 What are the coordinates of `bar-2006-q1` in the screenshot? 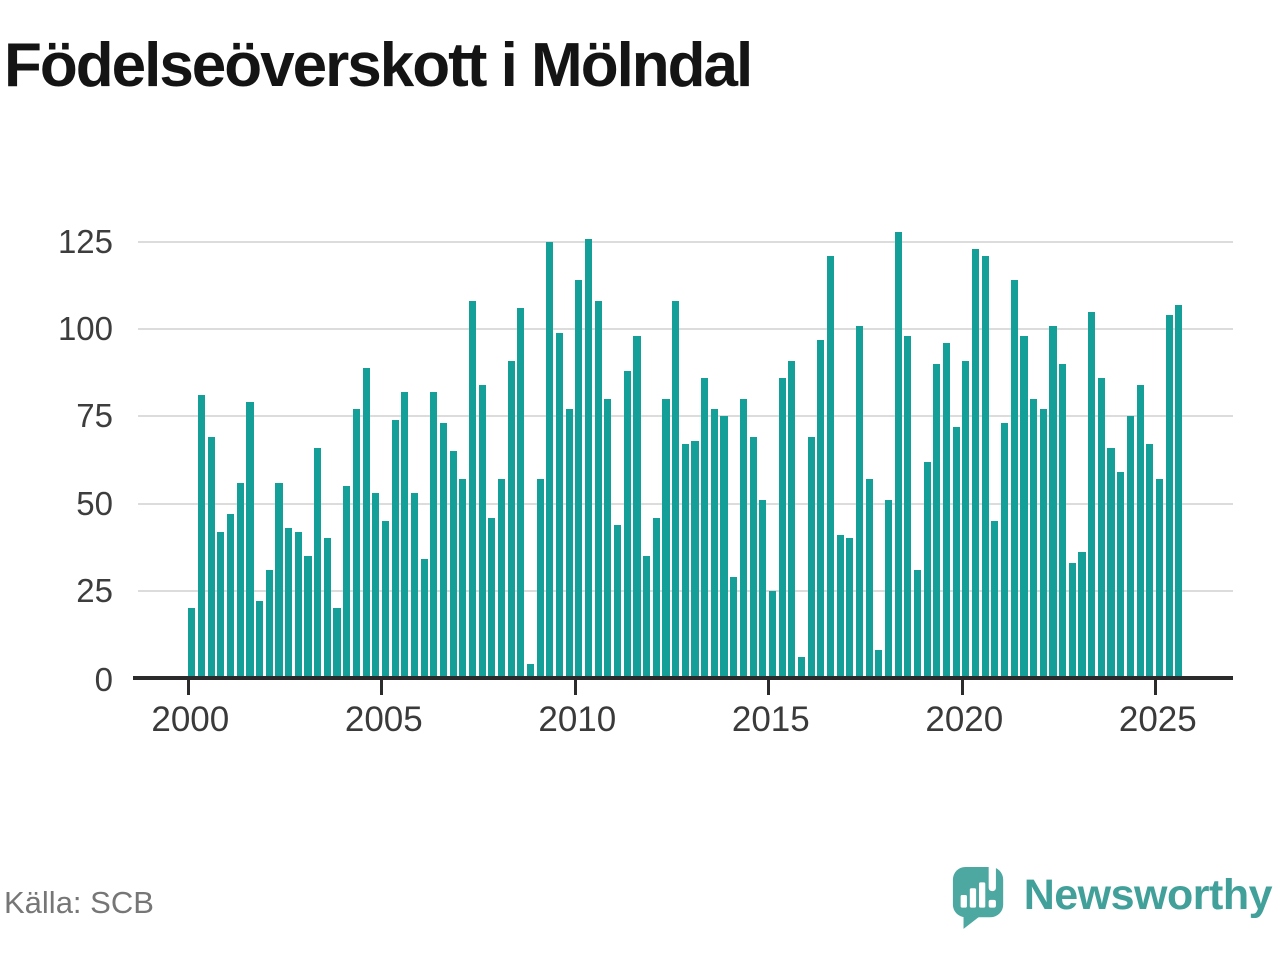 It's located at (424, 618).